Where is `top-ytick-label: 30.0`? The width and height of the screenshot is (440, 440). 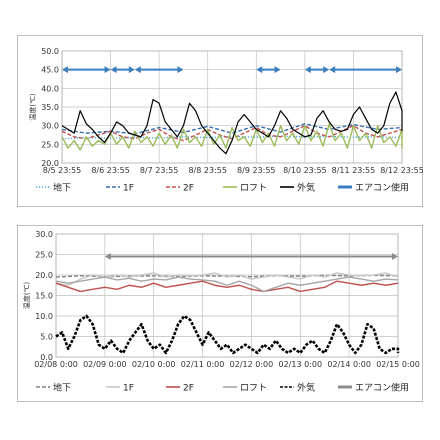
top-ytick-label: 30.0 is located at coordinates (50, 126).